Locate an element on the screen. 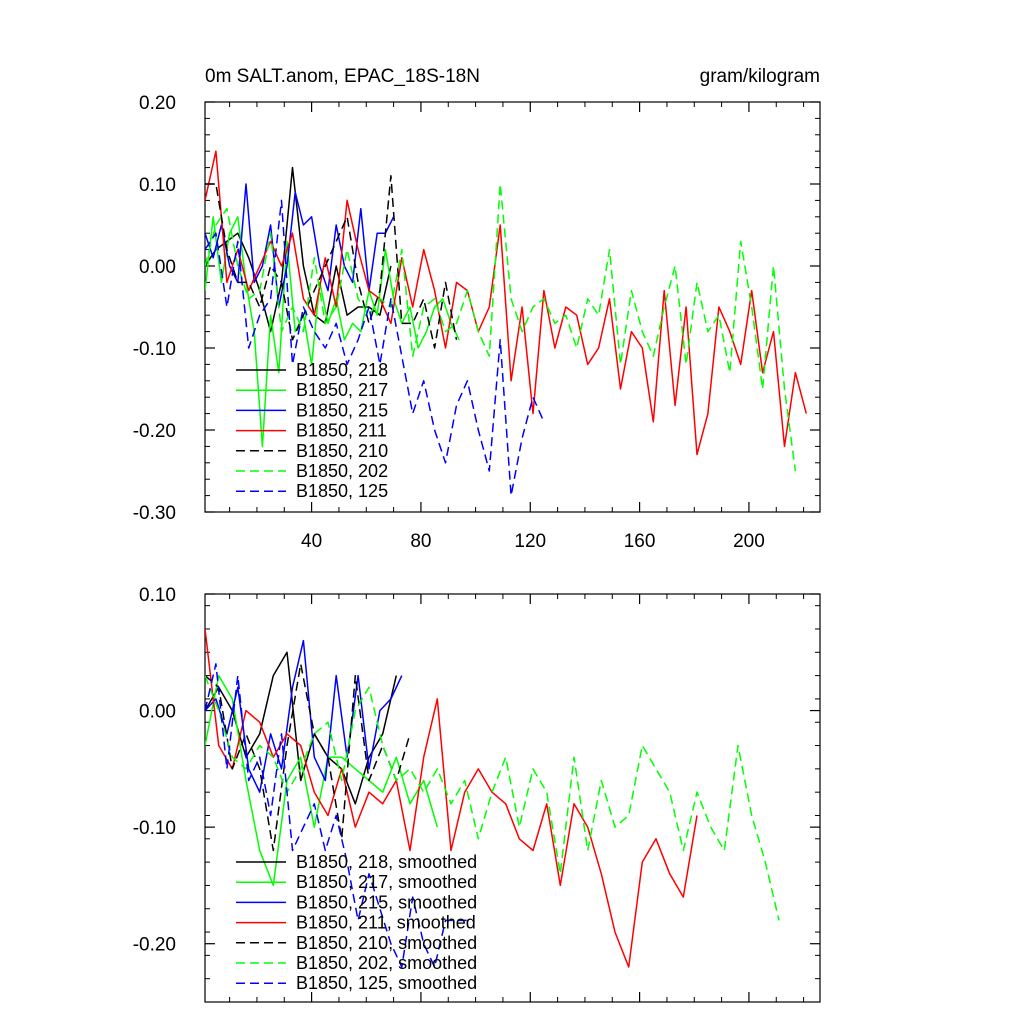 The width and height of the screenshot is (1024, 1024). units-label: gram/kilogram is located at coordinates (760, 76).